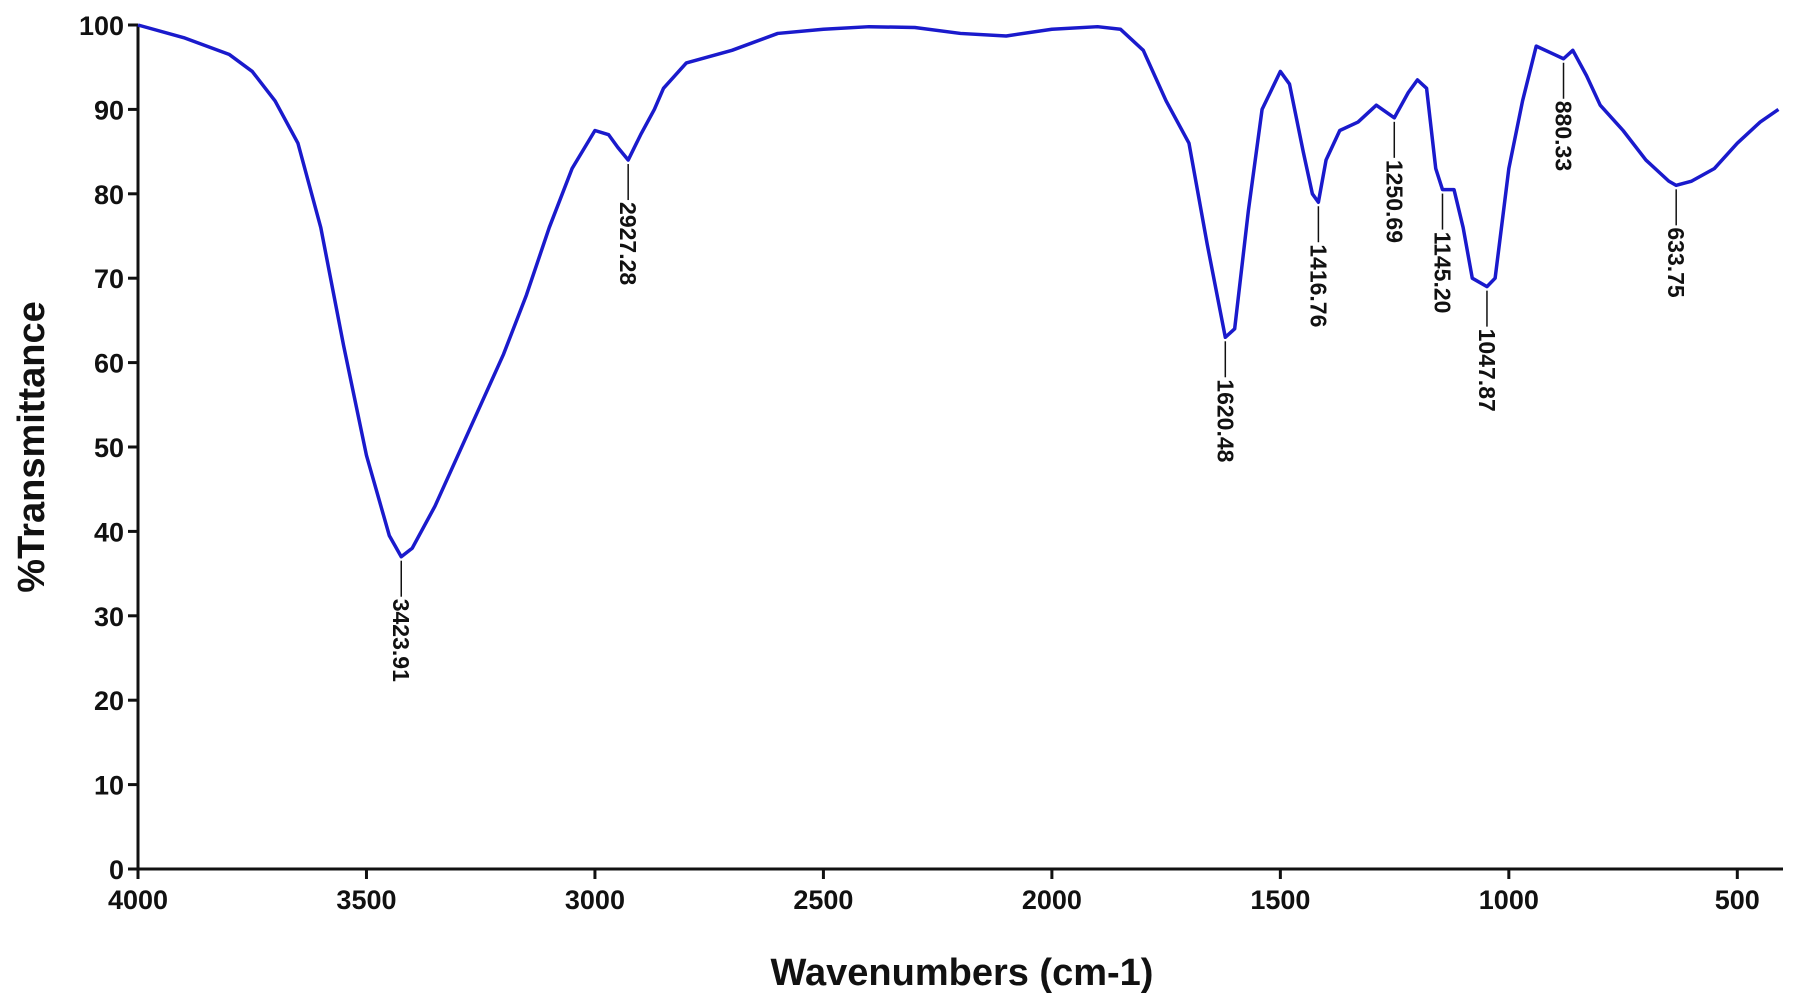 The image size is (1795, 1005). I want to click on x-tick-label: 3500, so click(366, 900).